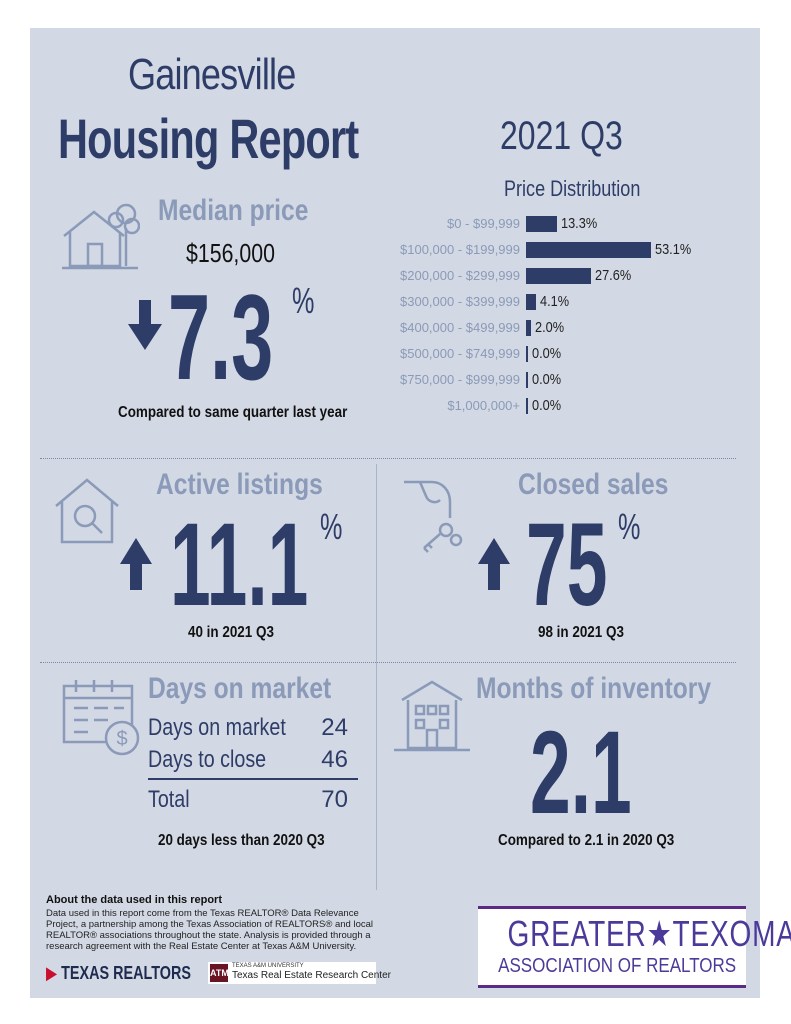 Image resolution: width=791 pixels, height=1024 pixels. What do you see at coordinates (221, 337) in the screenshot?
I see `median-price-change: 7.3` at bounding box center [221, 337].